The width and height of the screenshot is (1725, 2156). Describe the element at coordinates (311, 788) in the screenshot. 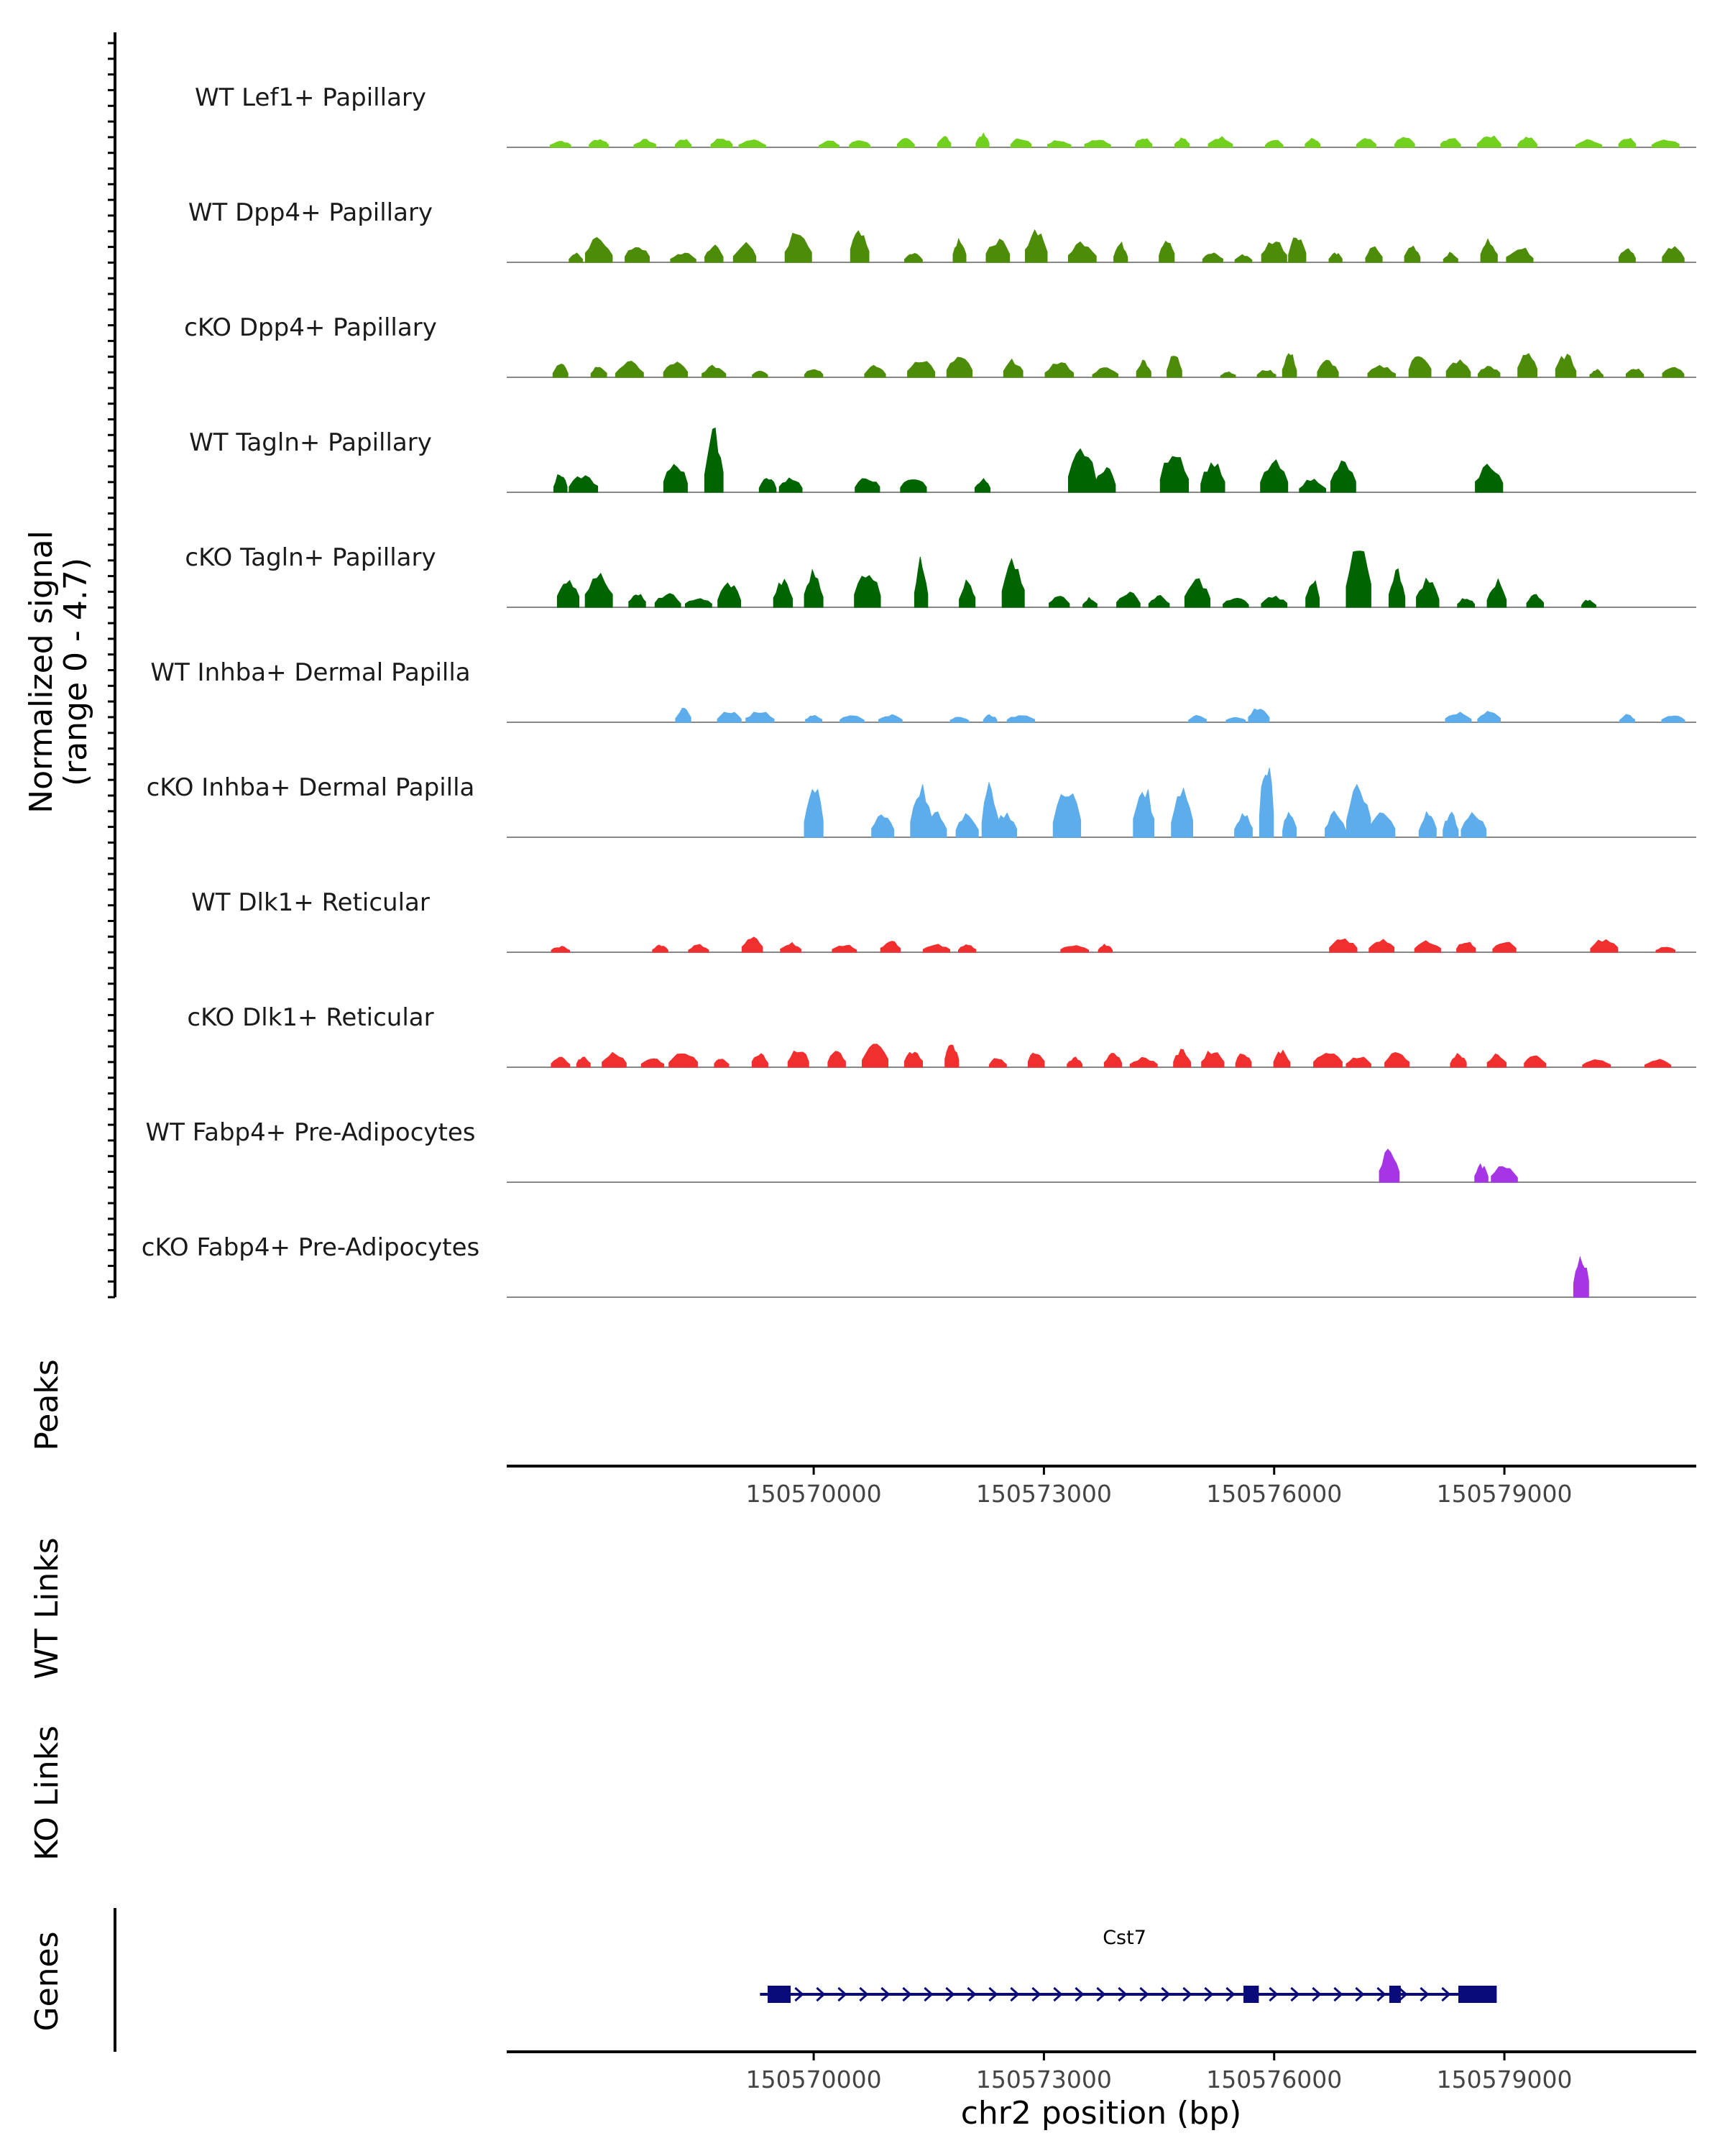

I see `track-label: cKO Inhba+ Dermal Papilla` at that location.